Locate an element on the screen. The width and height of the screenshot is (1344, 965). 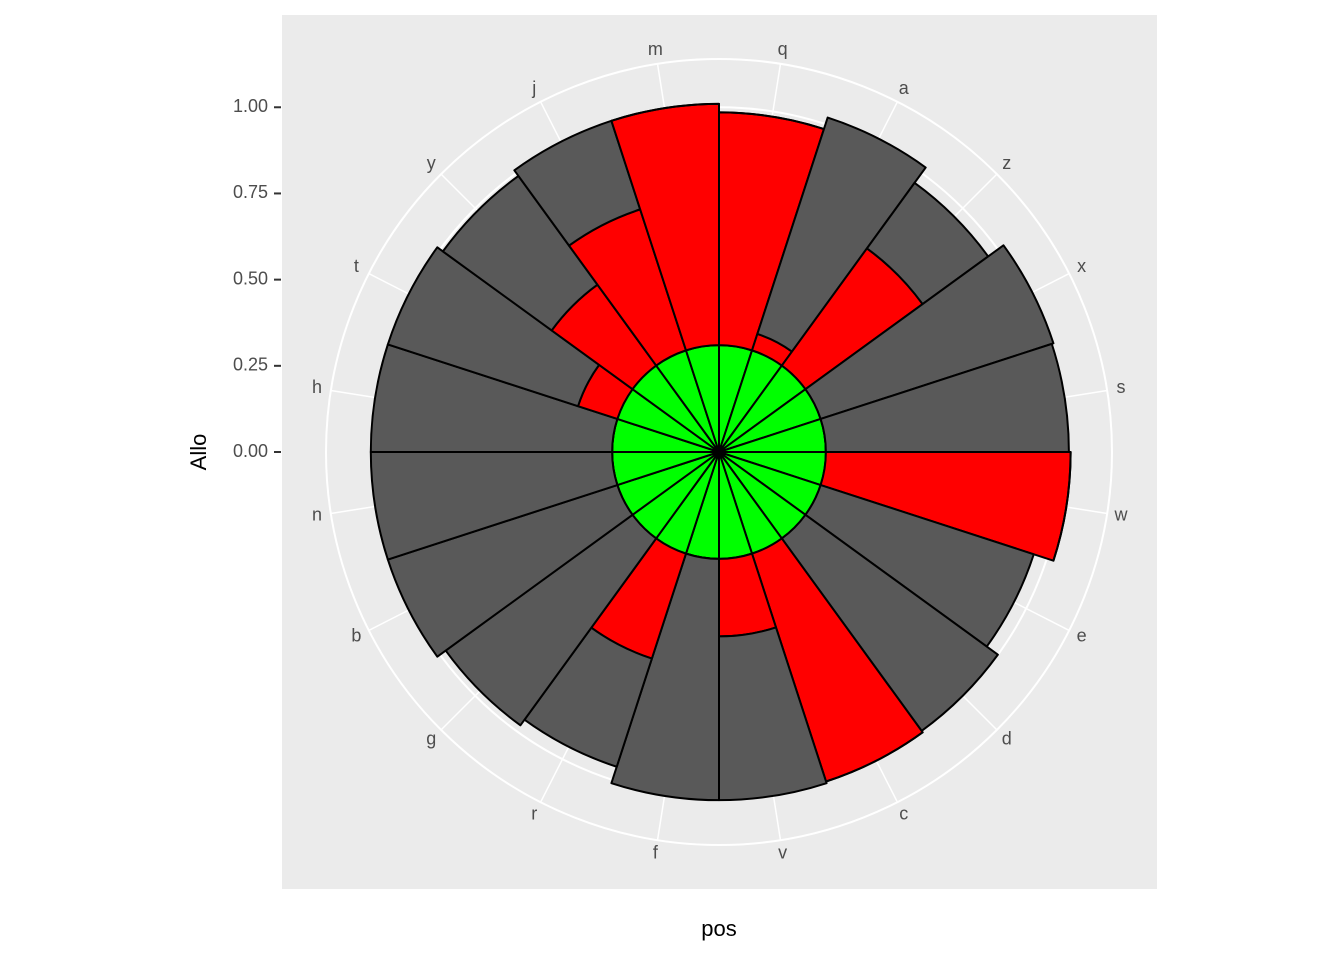
y-tick-label: 0.25 is located at coordinates (250, 365).